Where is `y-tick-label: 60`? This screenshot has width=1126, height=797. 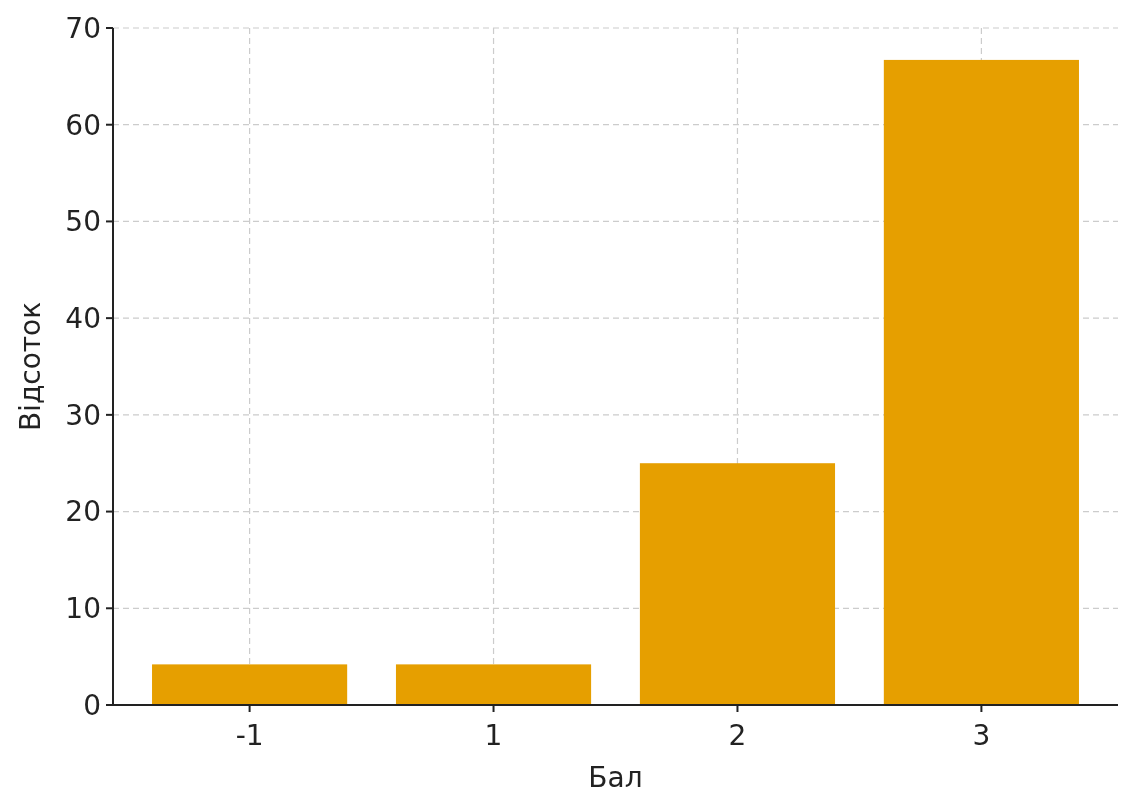
y-tick-label: 60 is located at coordinates (83, 125).